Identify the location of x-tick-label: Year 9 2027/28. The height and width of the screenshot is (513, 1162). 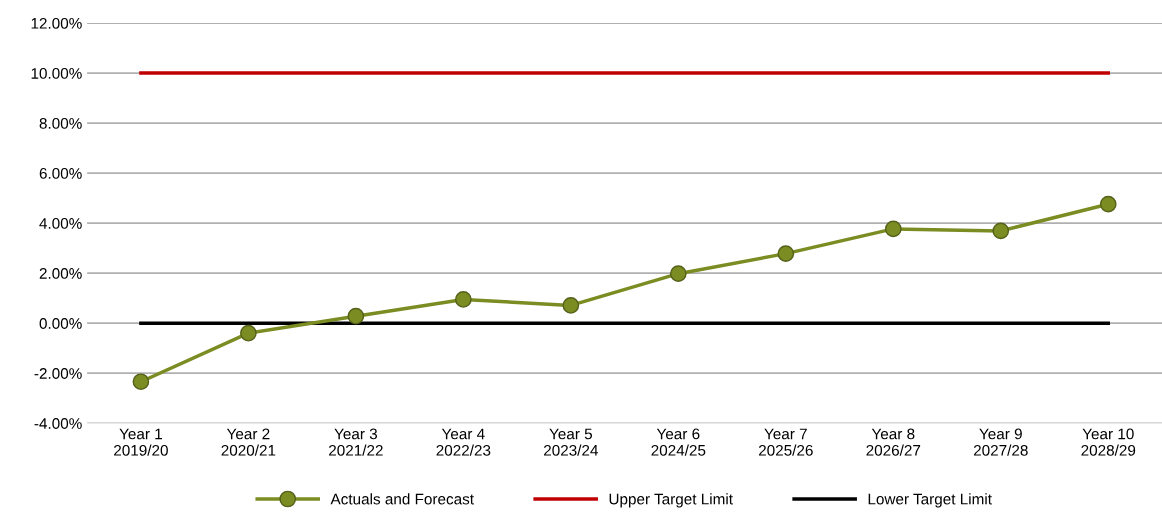
(1000, 442).